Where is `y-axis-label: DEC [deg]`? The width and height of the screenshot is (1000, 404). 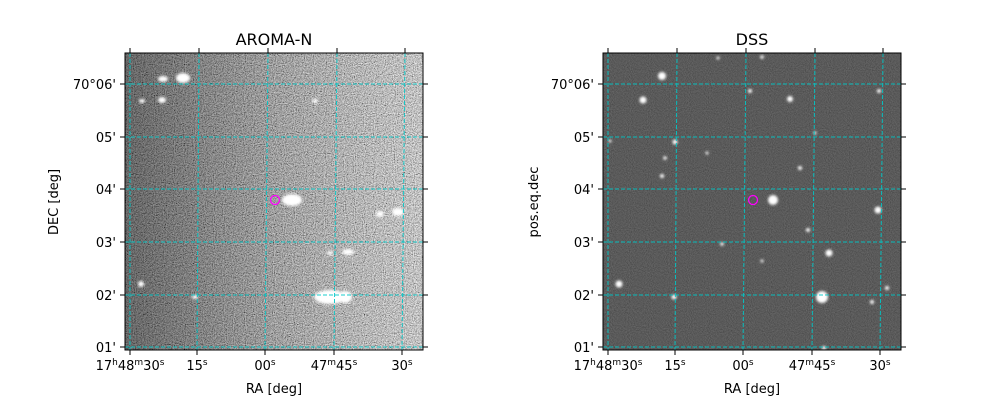
y-axis-label: DEC [deg] is located at coordinates (54, 202).